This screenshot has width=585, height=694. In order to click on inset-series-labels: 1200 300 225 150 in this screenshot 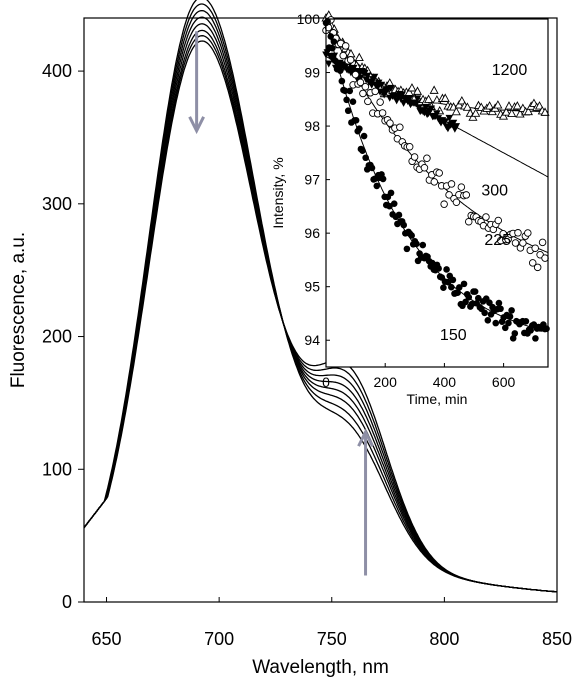, I will do `click(483, 203)`.